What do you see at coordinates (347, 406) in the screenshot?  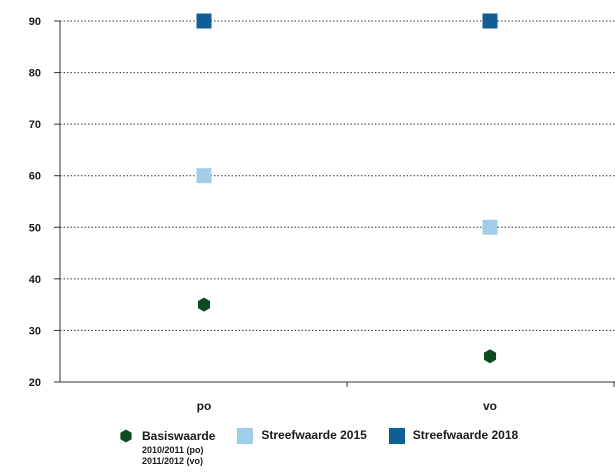 I see `x-category-labels: po vo` at bounding box center [347, 406].